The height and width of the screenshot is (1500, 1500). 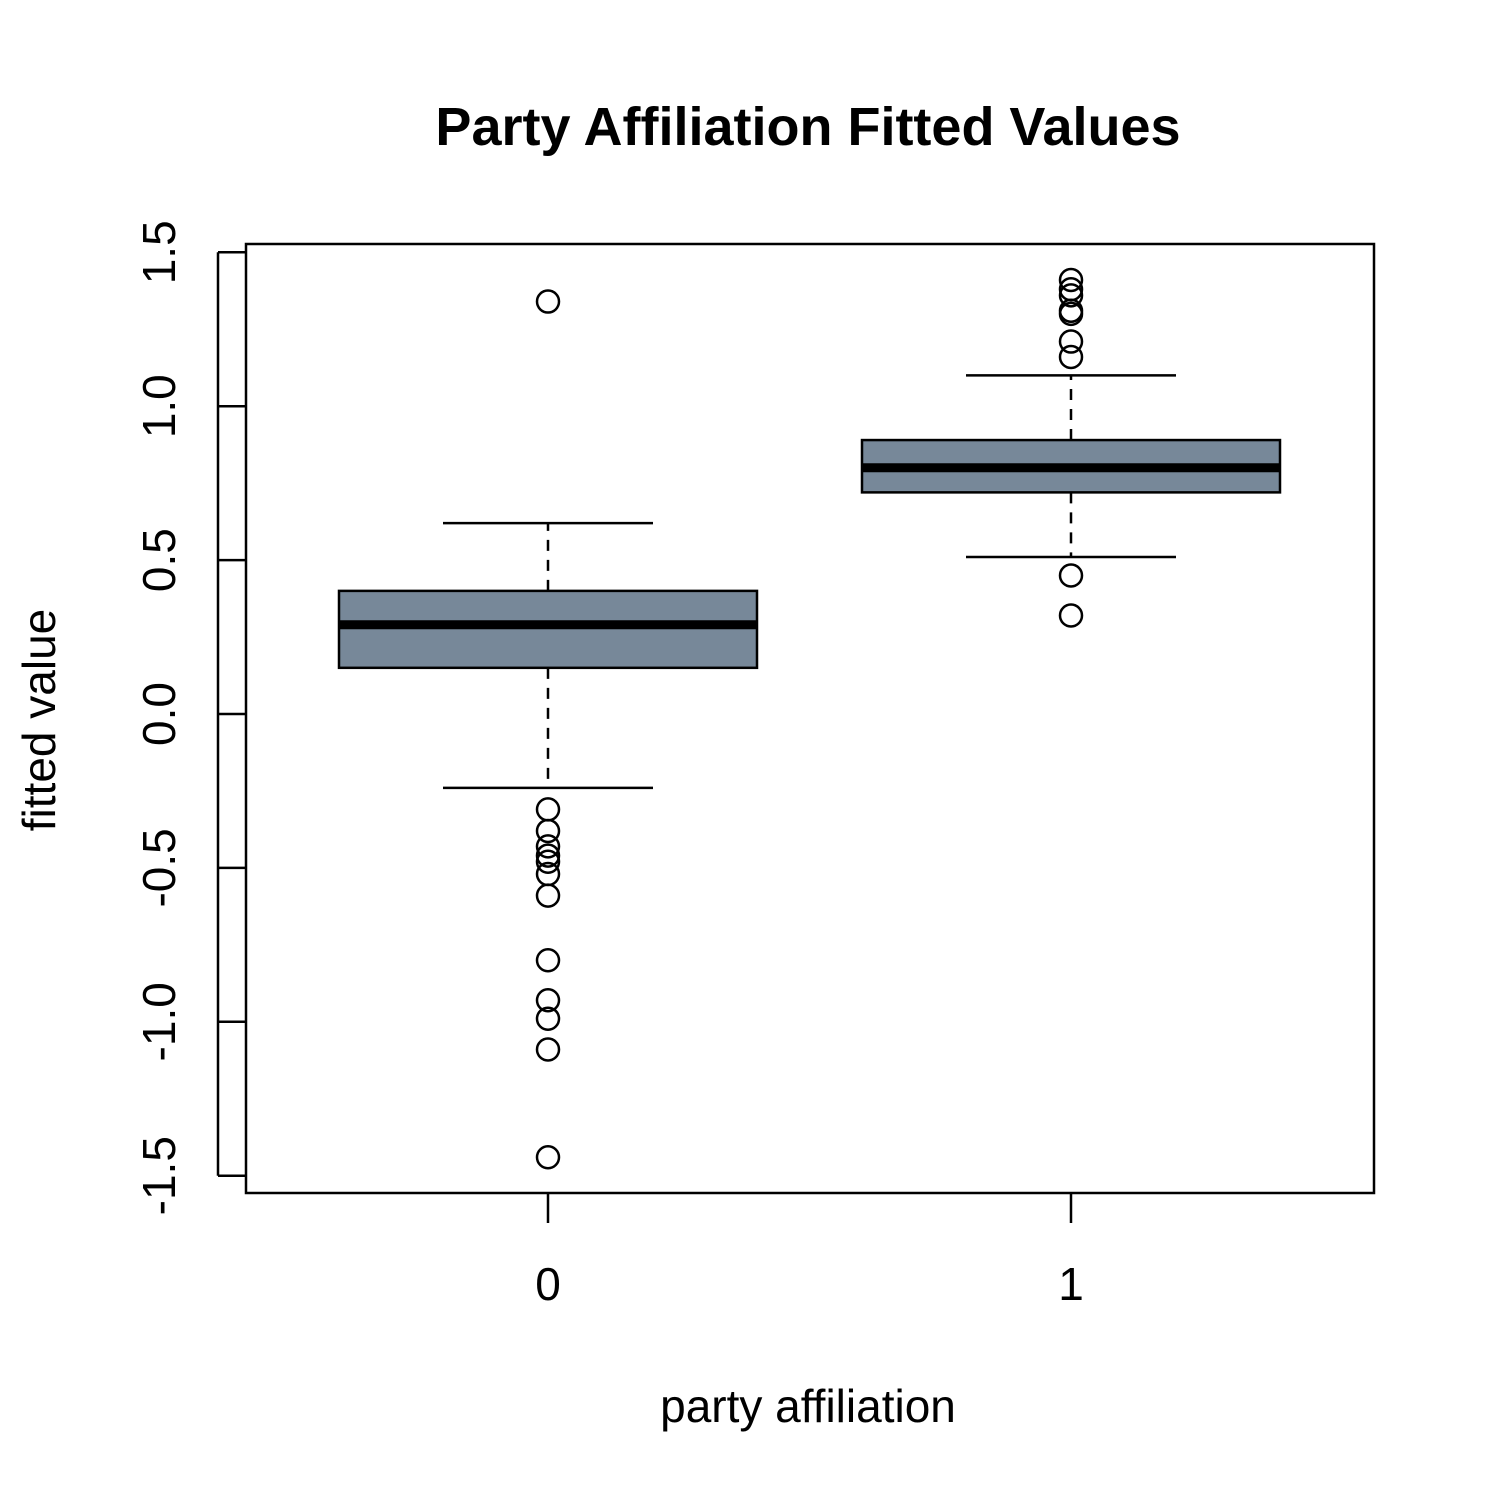 What do you see at coordinates (548, 629) in the screenshot?
I see `box-iqr` at bounding box center [548, 629].